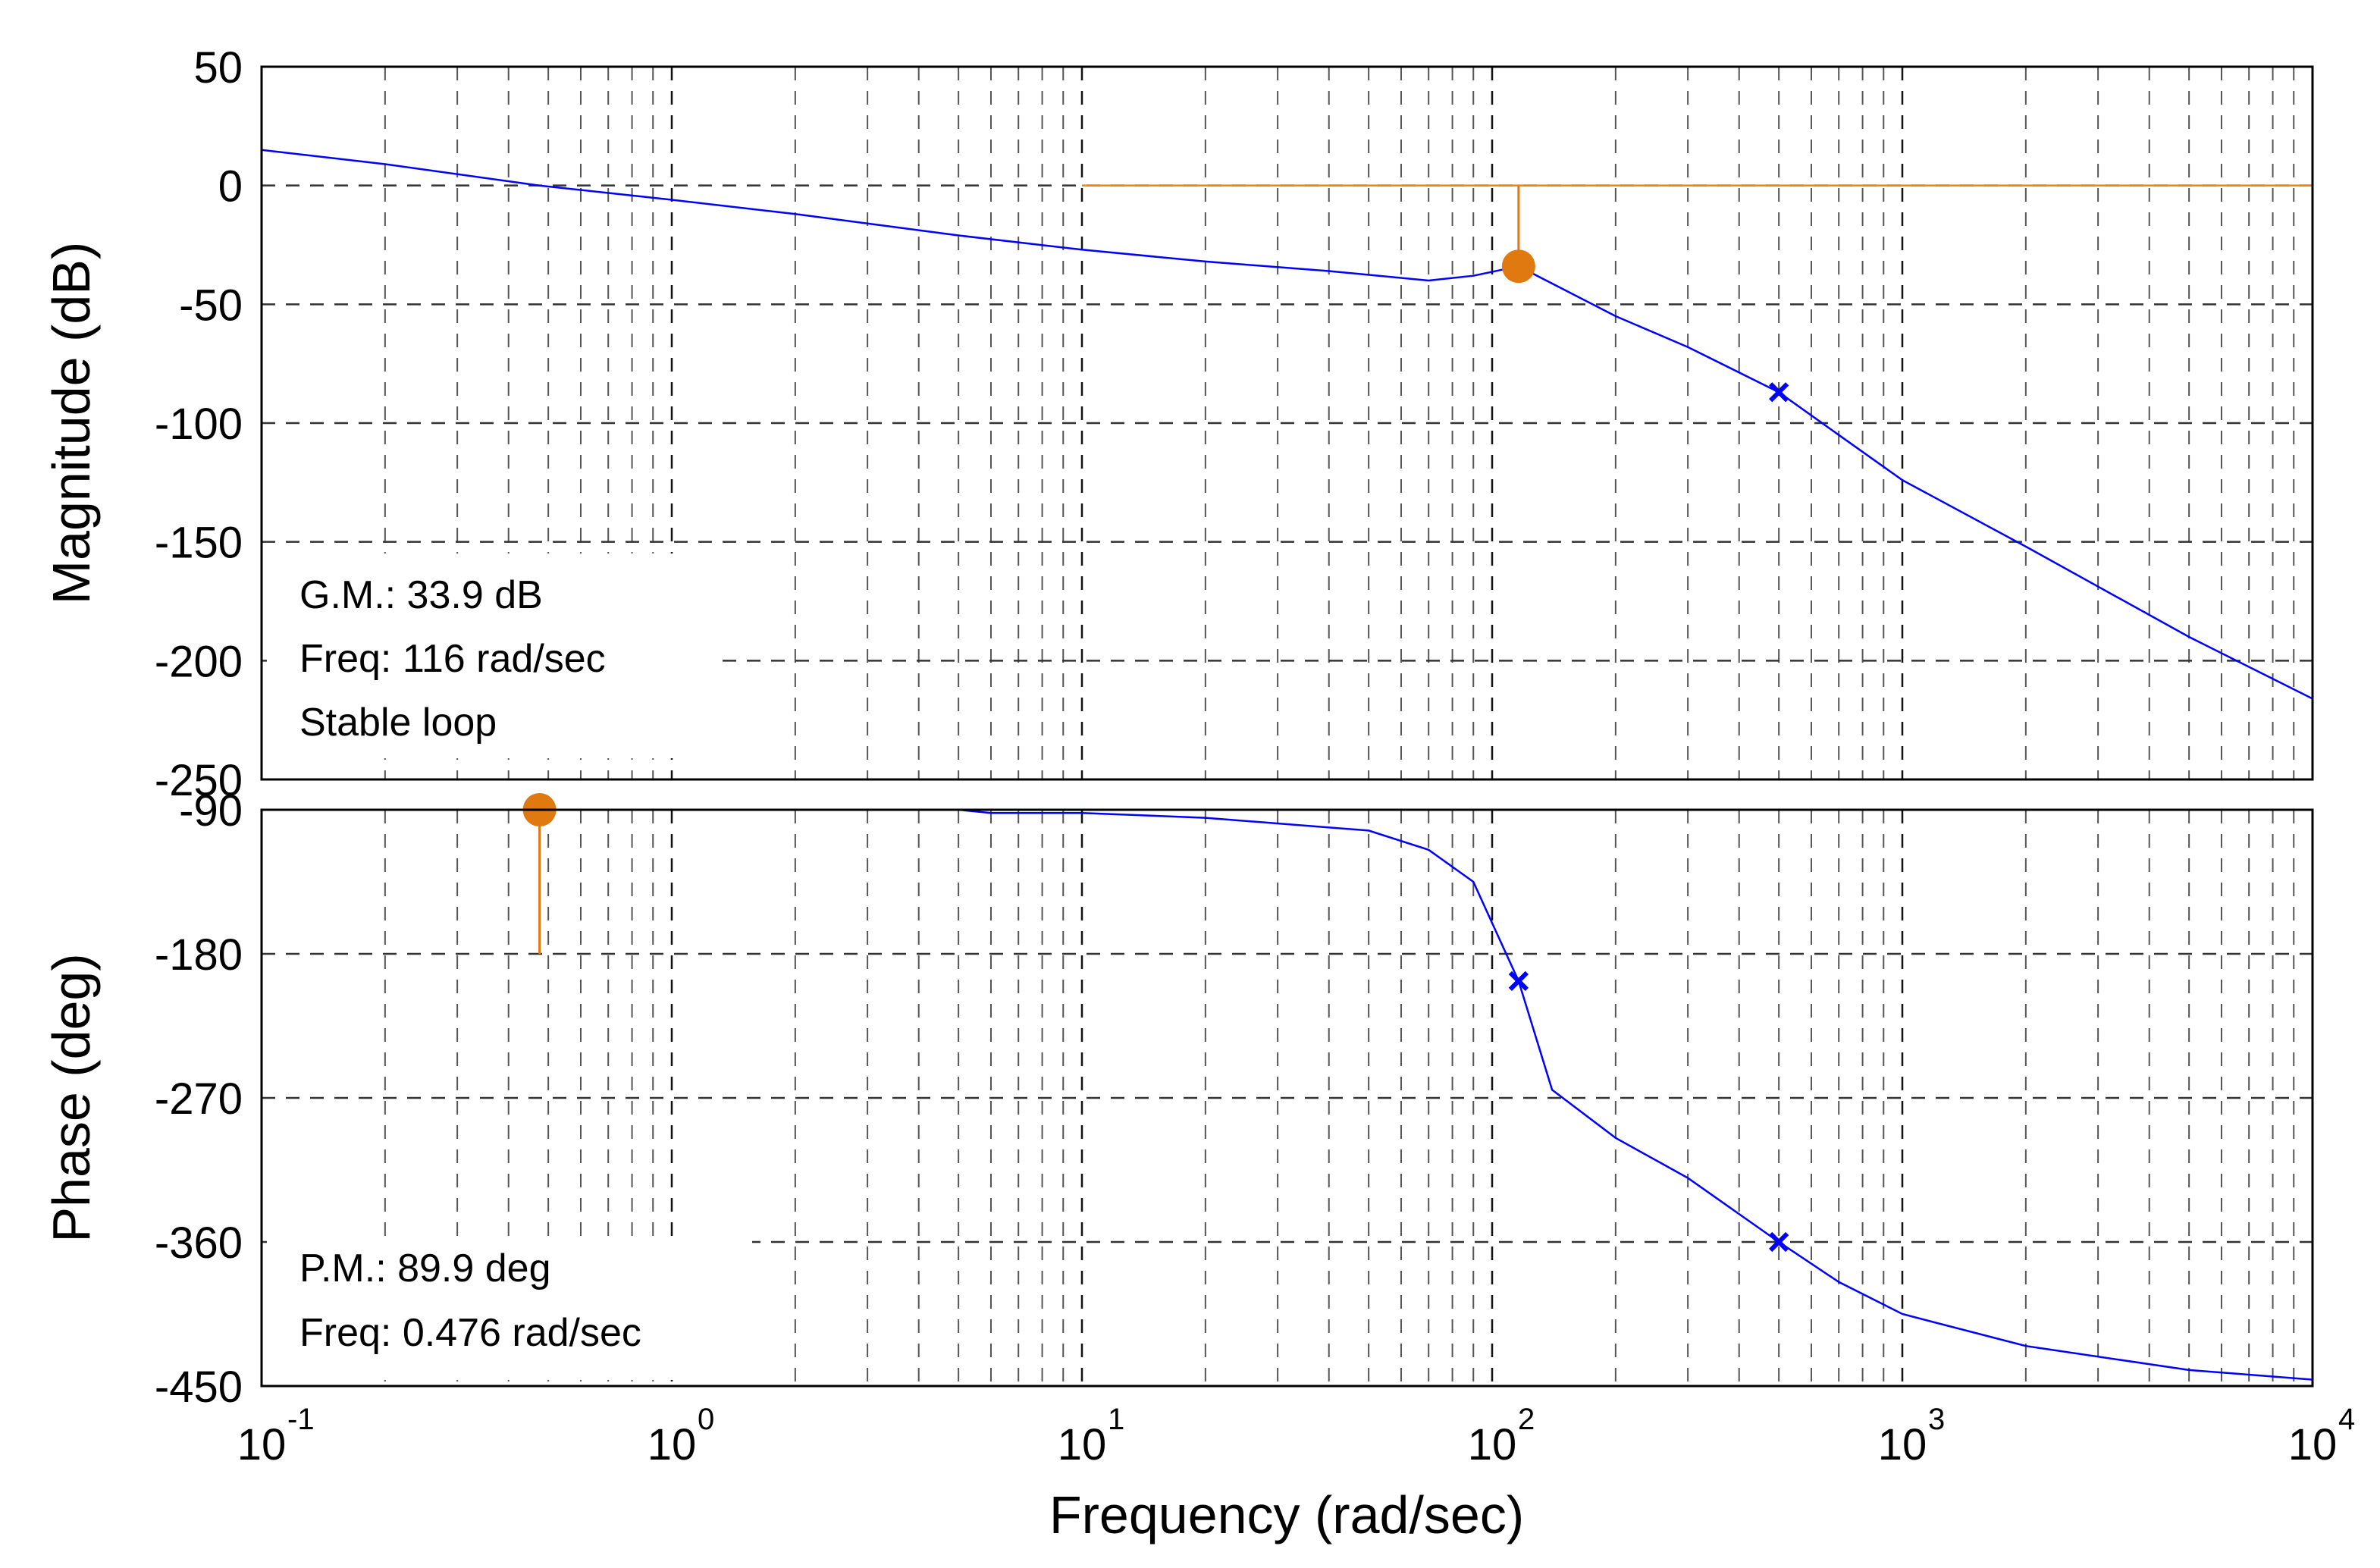 This screenshot has height=1568, width=2380. I want to click on y-tick-label: -90, so click(211, 811).